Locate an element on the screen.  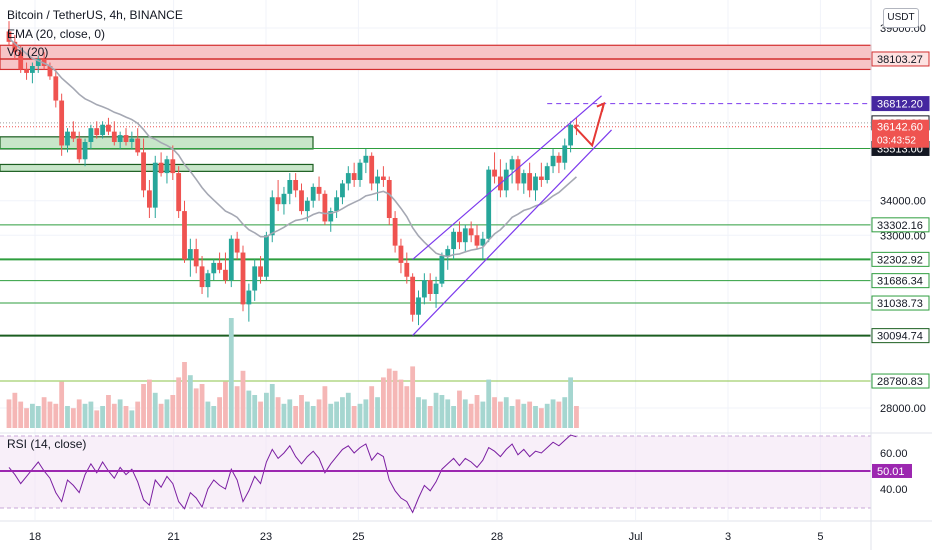
currency-button: USDT is located at coordinates (901, 18).